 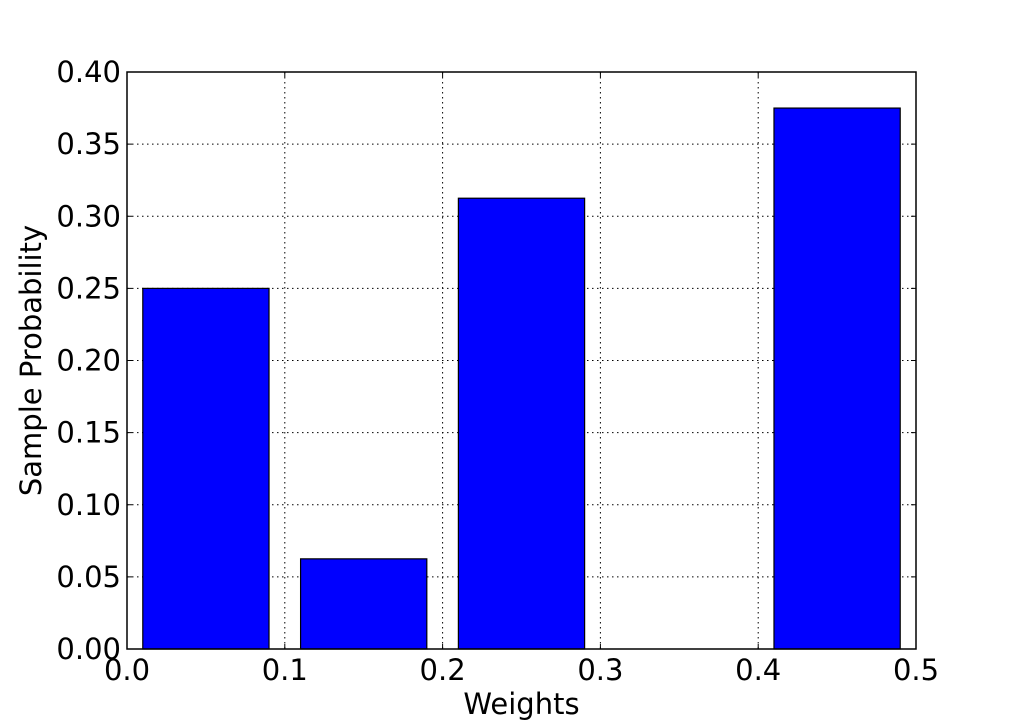 What do you see at coordinates (521, 670) in the screenshot?
I see `x-tick-labels: 0.0 0.1 0.2 0.3 0.4 0.5` at bounding box center [521, 670].